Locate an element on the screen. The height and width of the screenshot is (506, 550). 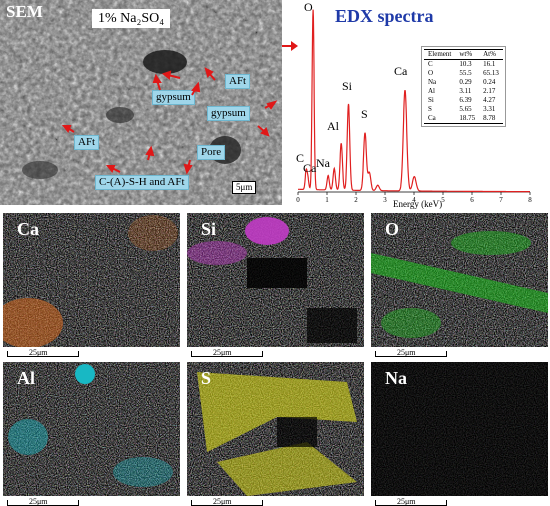
element-map-s: S is located at coordinates (275, 429).